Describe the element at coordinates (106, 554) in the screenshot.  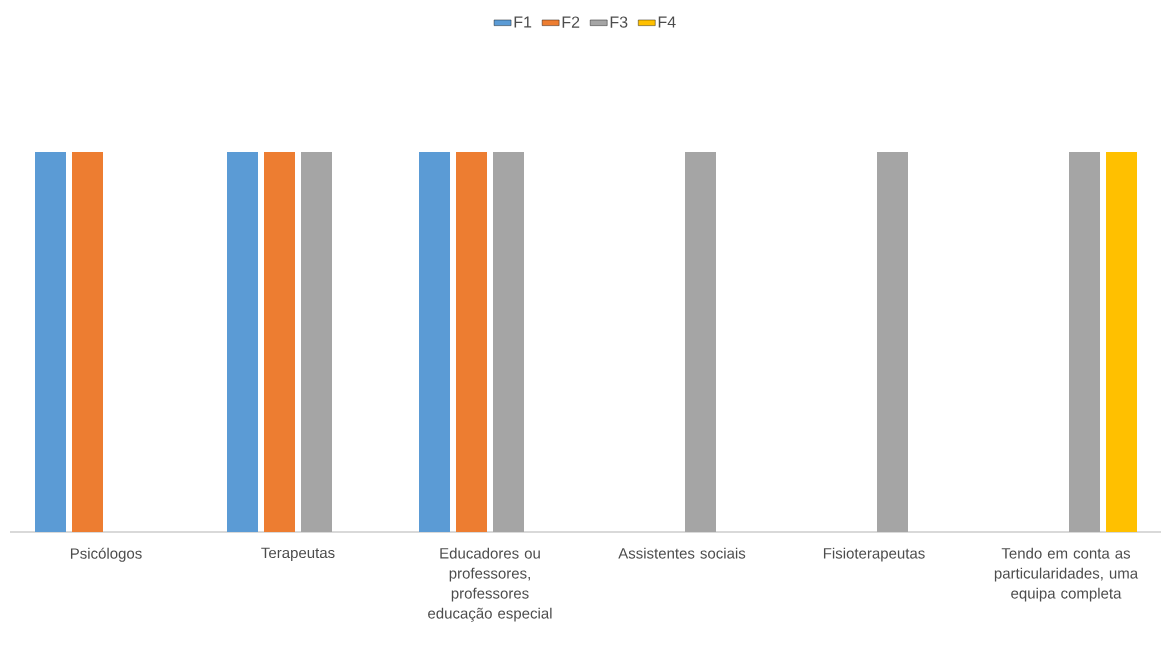
I see `x-tick-label: Psicólogos` at that location.